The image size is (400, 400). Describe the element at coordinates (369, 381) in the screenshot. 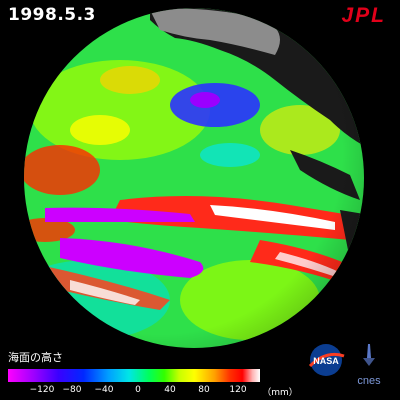

I see `cnes-logo-text: cnes` at that location.